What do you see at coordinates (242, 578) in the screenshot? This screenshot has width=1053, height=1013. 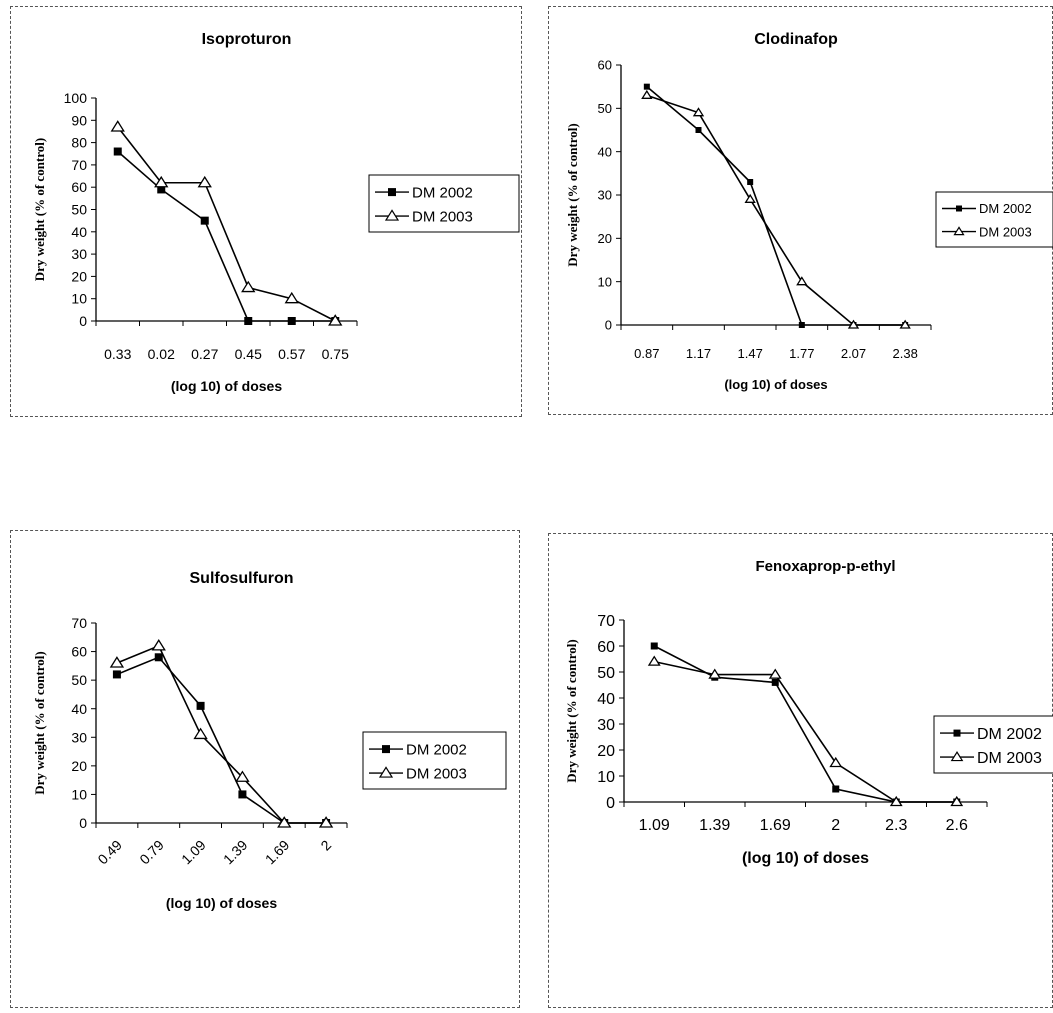 I see `chart-title: Sulfosulfuron` at bounding box center [242, 578].